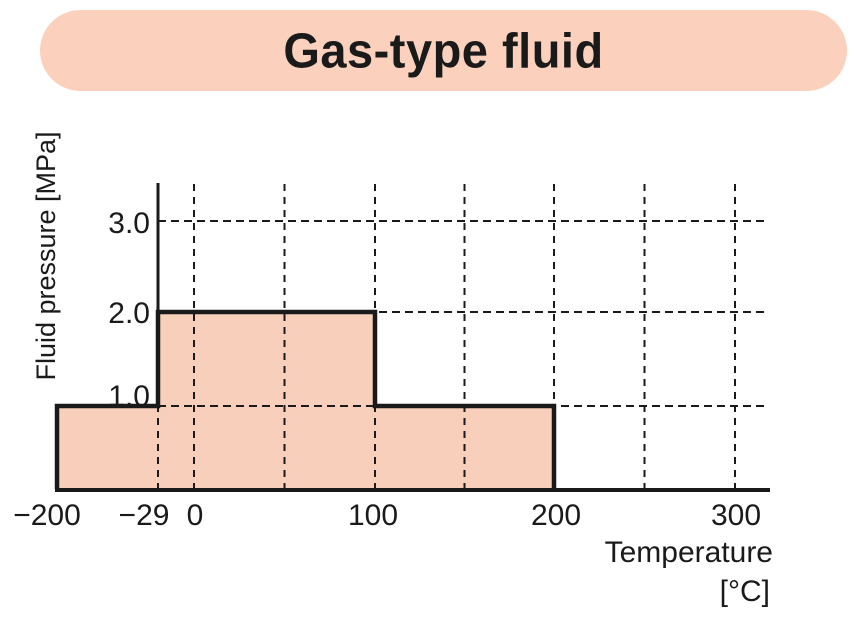  I want to click on y-tick-label: 2.0, so click(129, 313).